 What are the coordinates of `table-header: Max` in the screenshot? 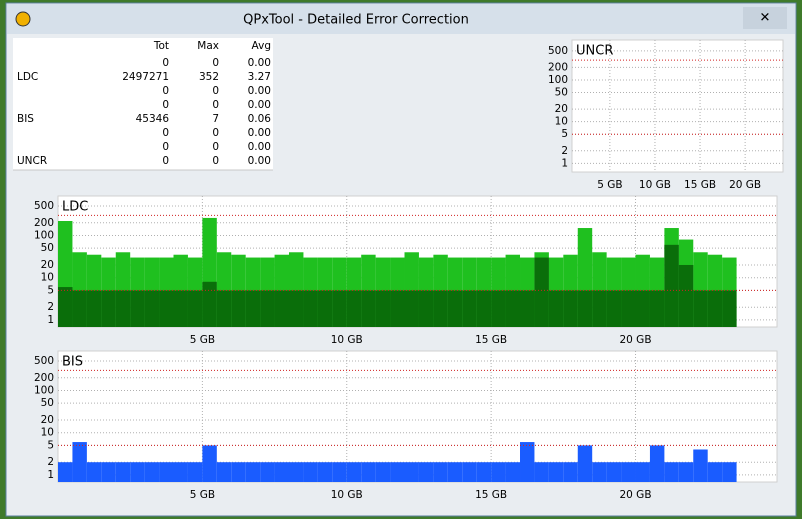 It's located at (208, 46).